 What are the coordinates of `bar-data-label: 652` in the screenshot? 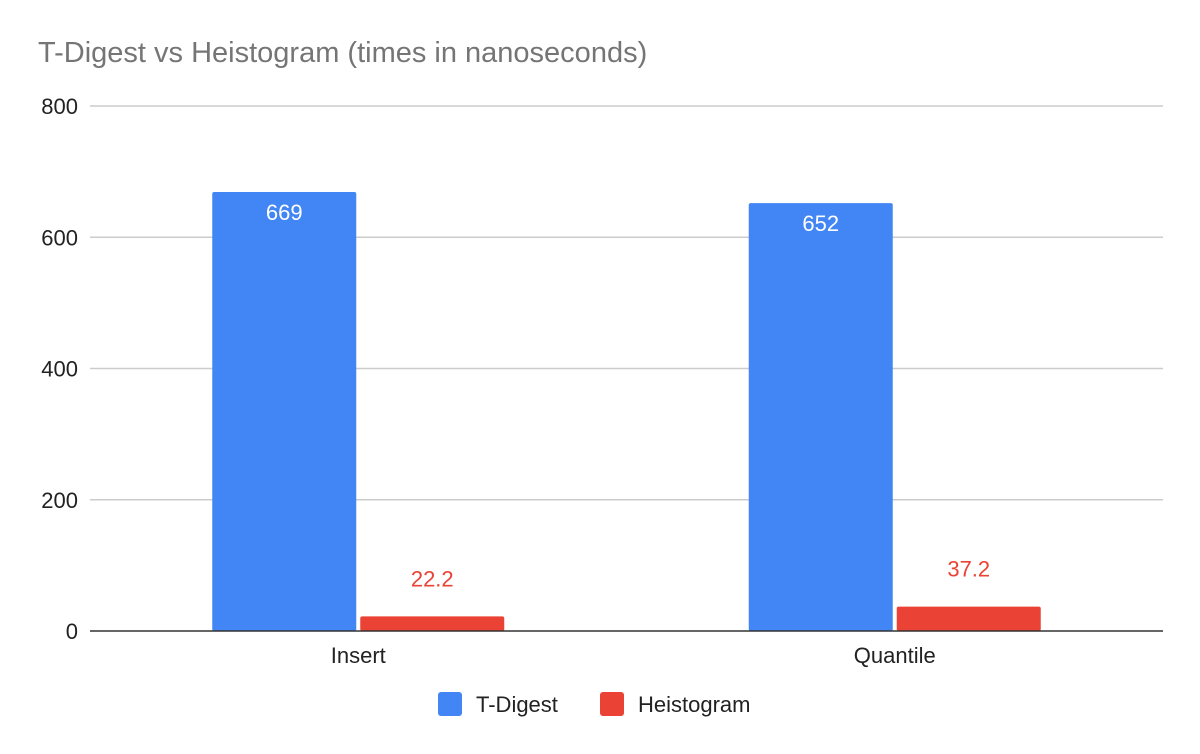 It's located at (820, 223).